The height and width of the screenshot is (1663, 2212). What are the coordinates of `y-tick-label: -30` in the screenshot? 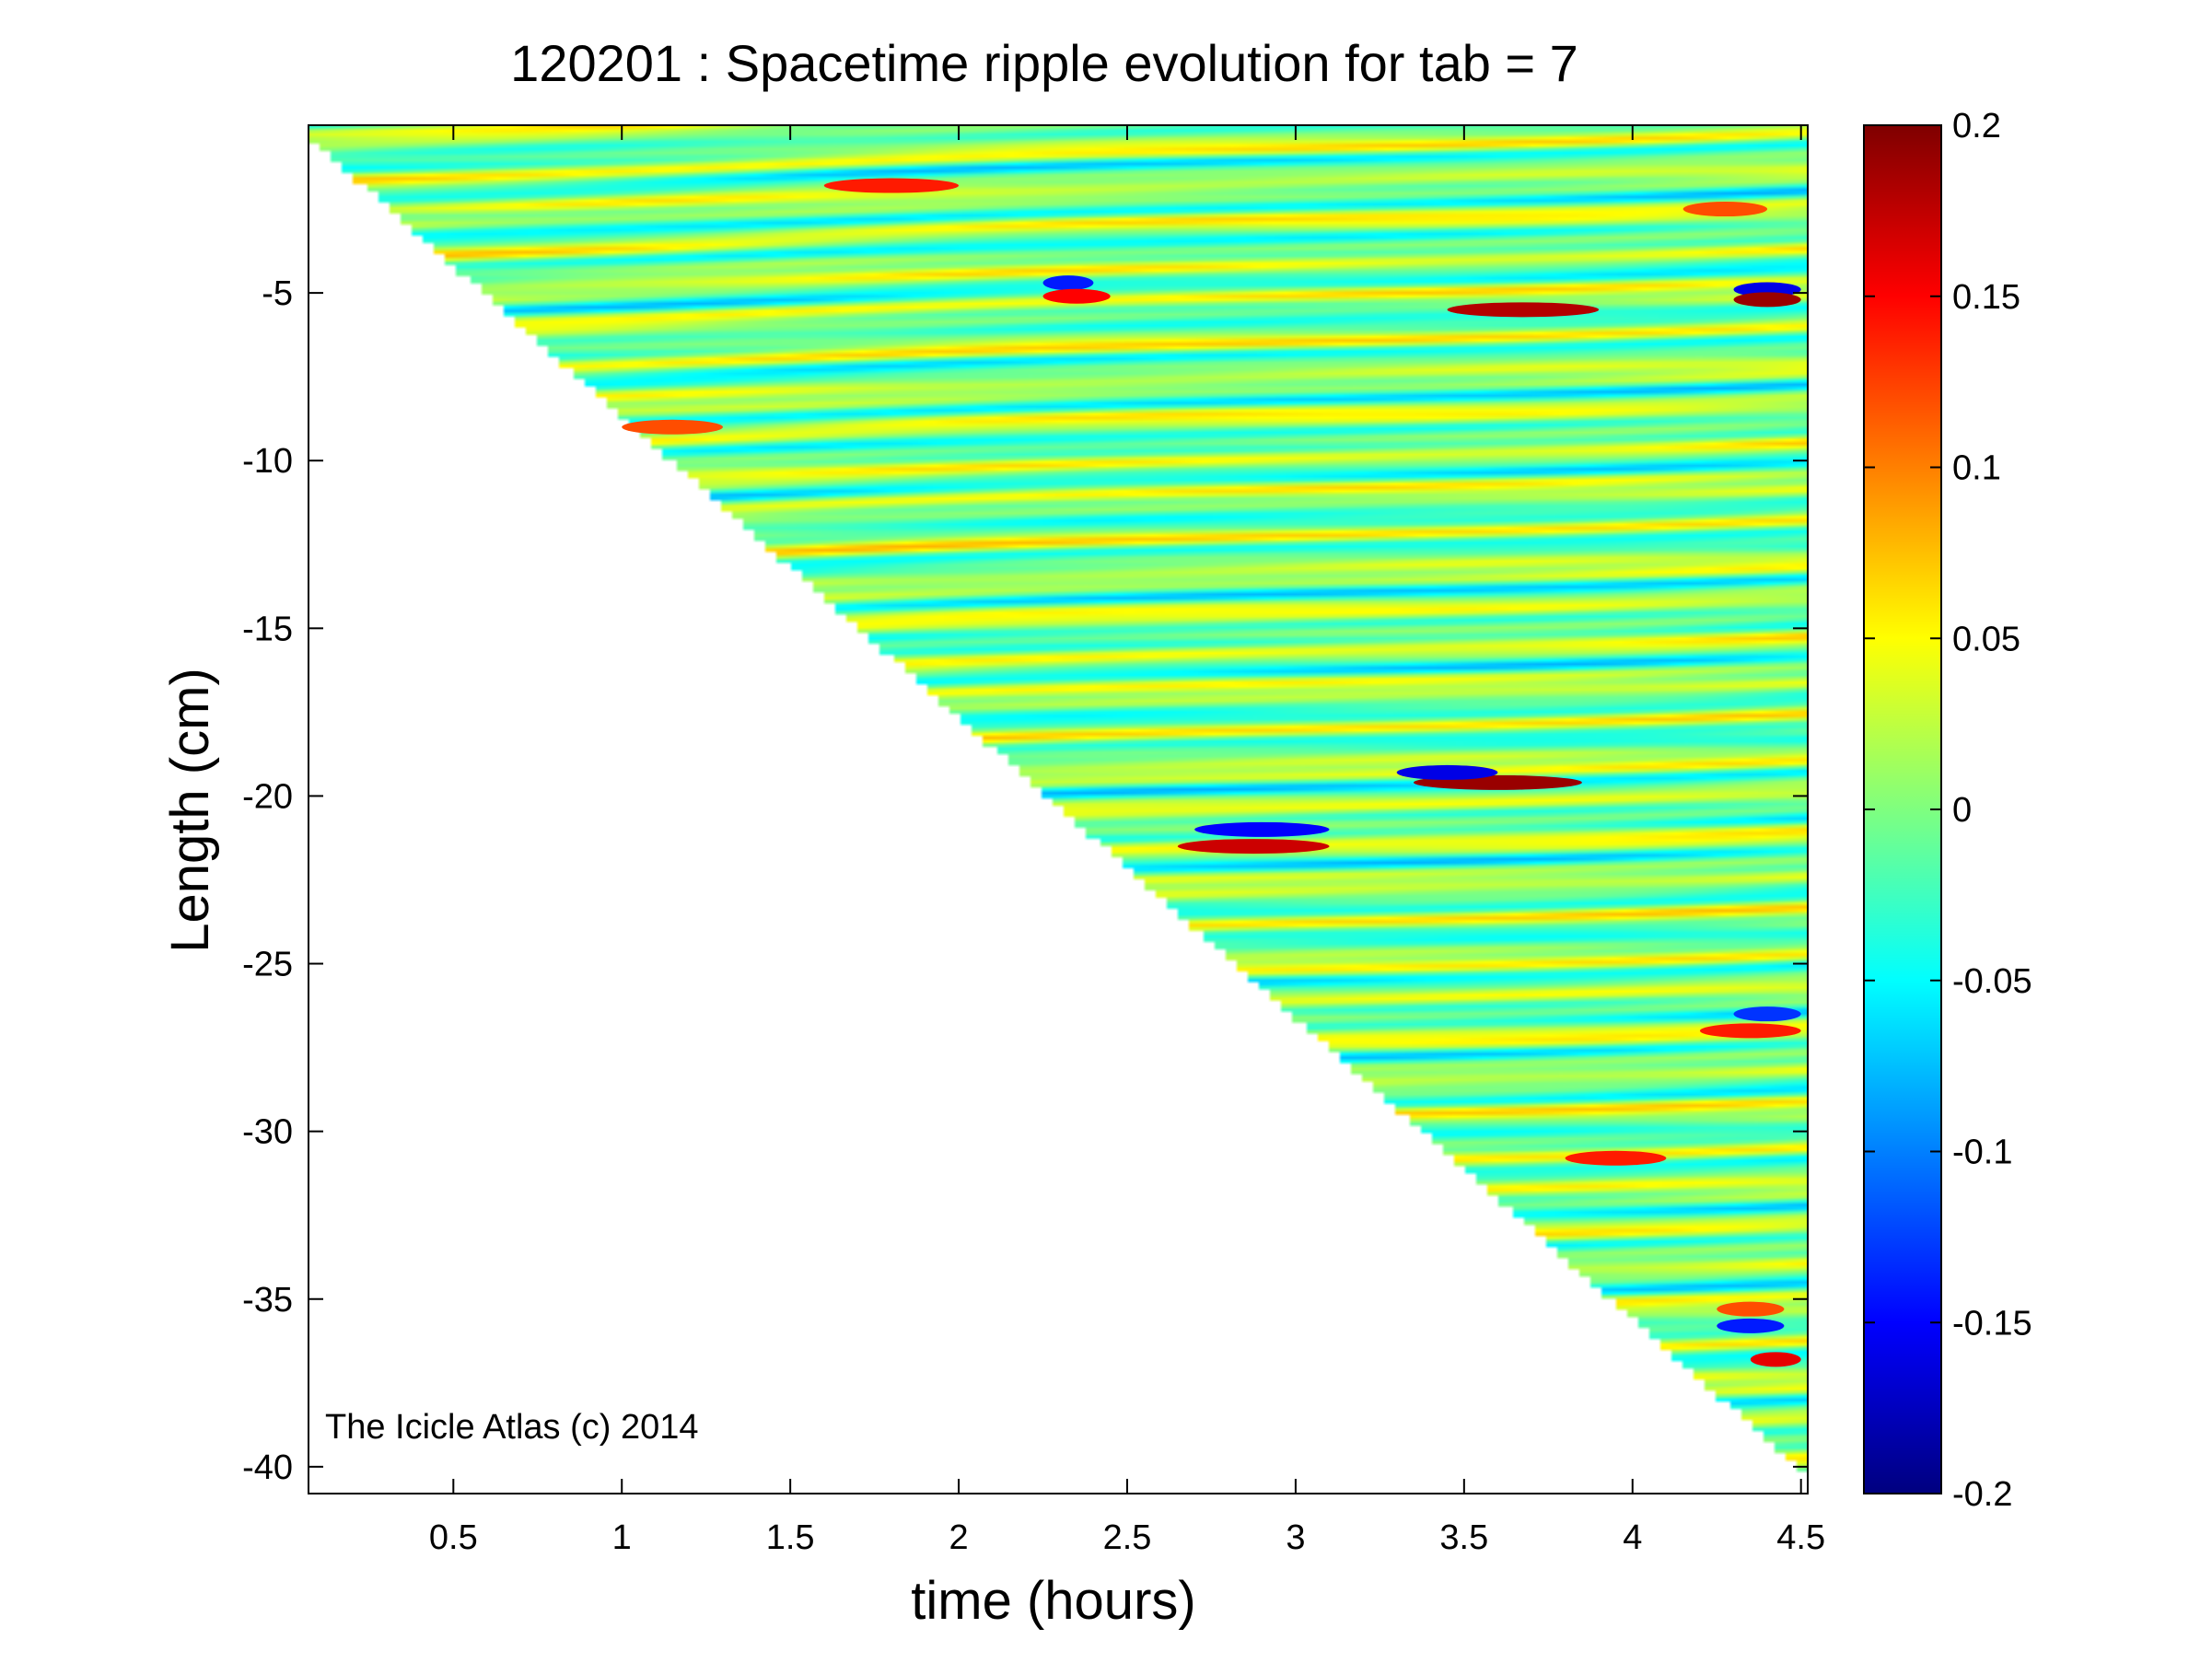 It's located at (268, 1132).